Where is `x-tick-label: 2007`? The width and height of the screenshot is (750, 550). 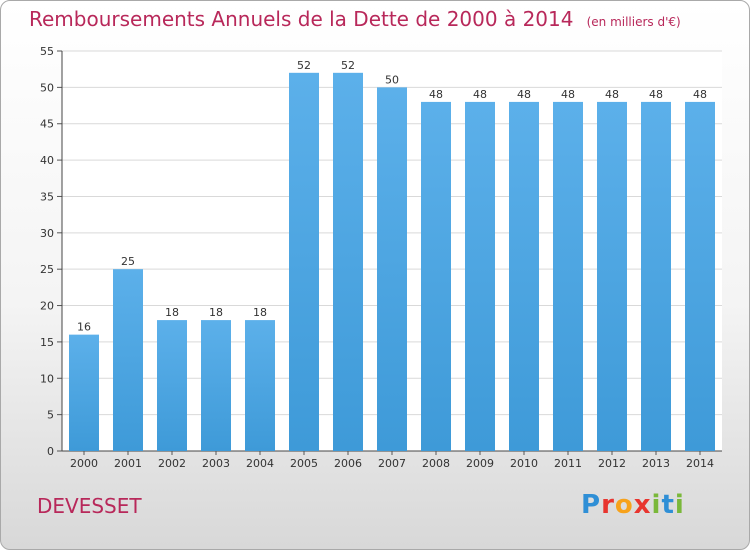 x-tick-label: 2007 is located at coordinates (392, 463).